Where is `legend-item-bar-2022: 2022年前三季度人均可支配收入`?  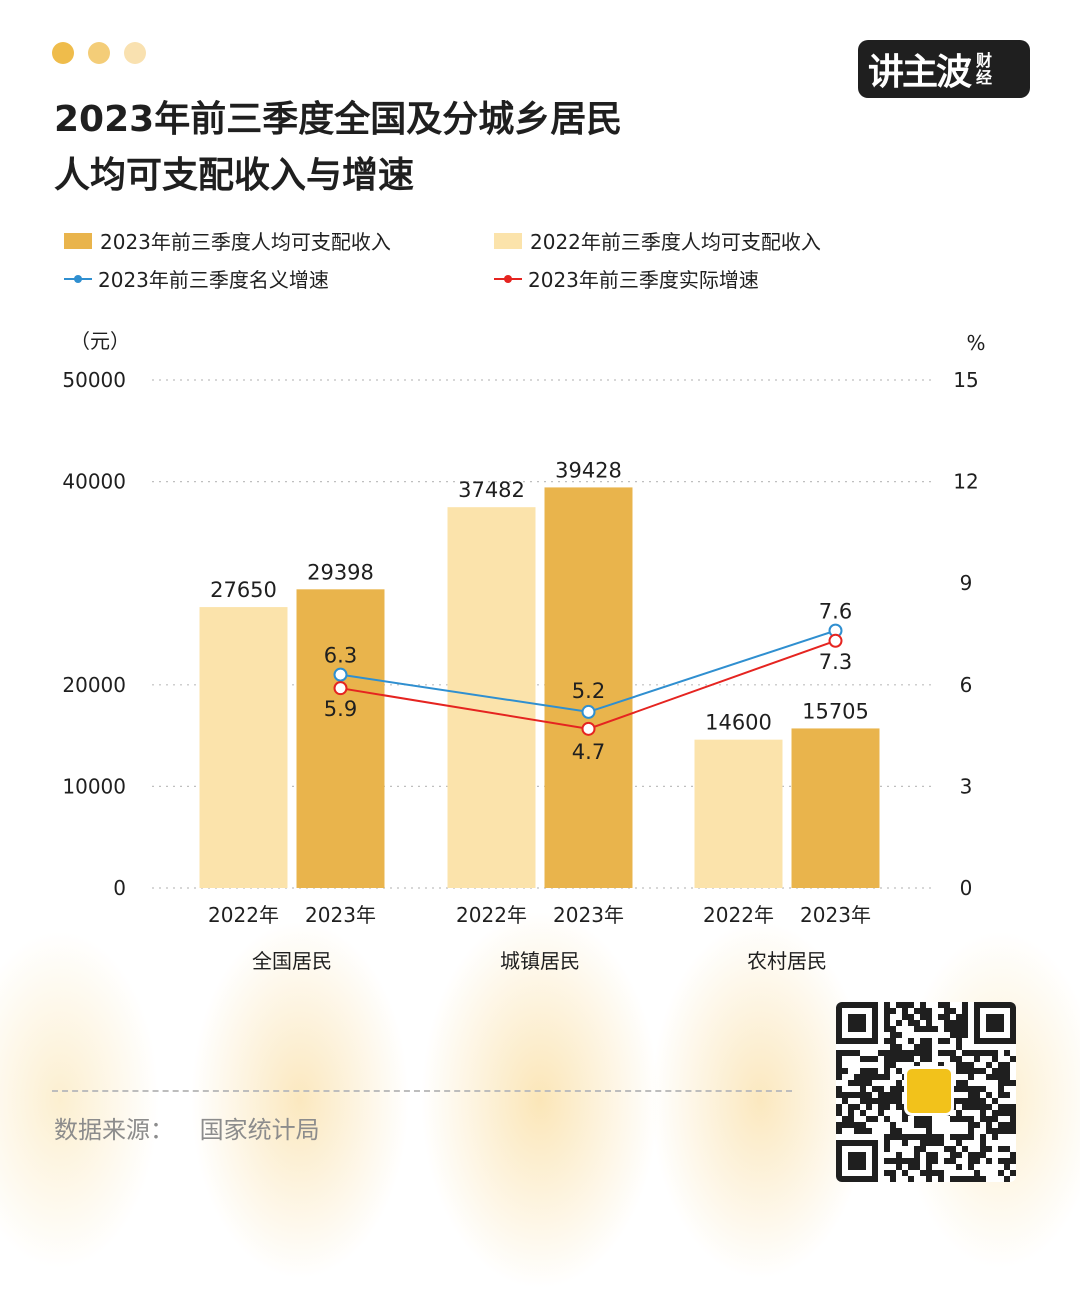 legend-item-bar-2022: 2022年前三季度人均可支配收入 is located at coordinates (657, 240).